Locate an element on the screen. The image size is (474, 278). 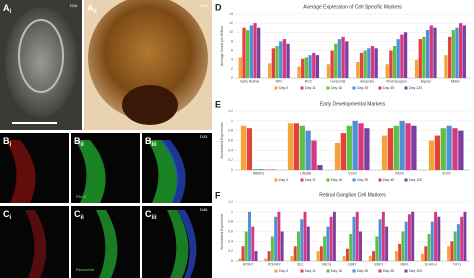
x-tick-label: Horizontal is located at coordinates (337, 81).